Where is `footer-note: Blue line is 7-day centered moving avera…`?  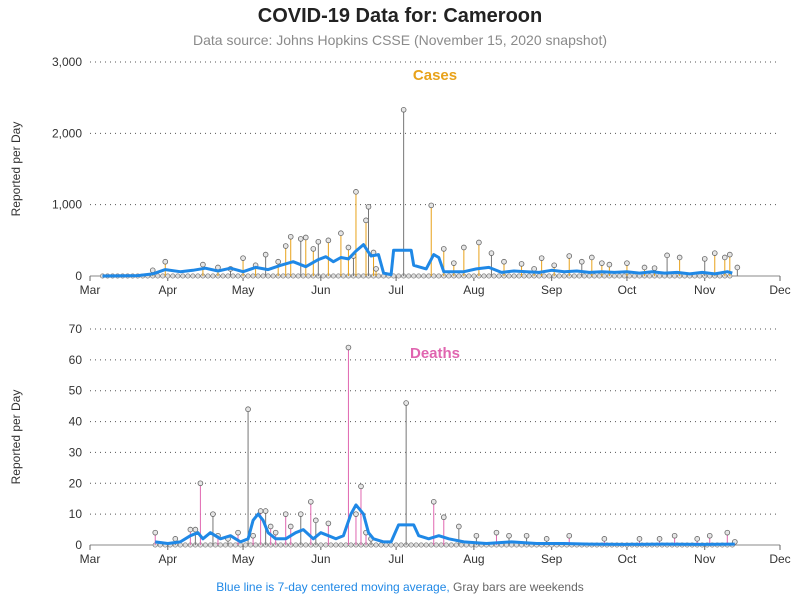
footer-note: Blue line is 7-day centered moving avera… is located at coordinates (400, 587).